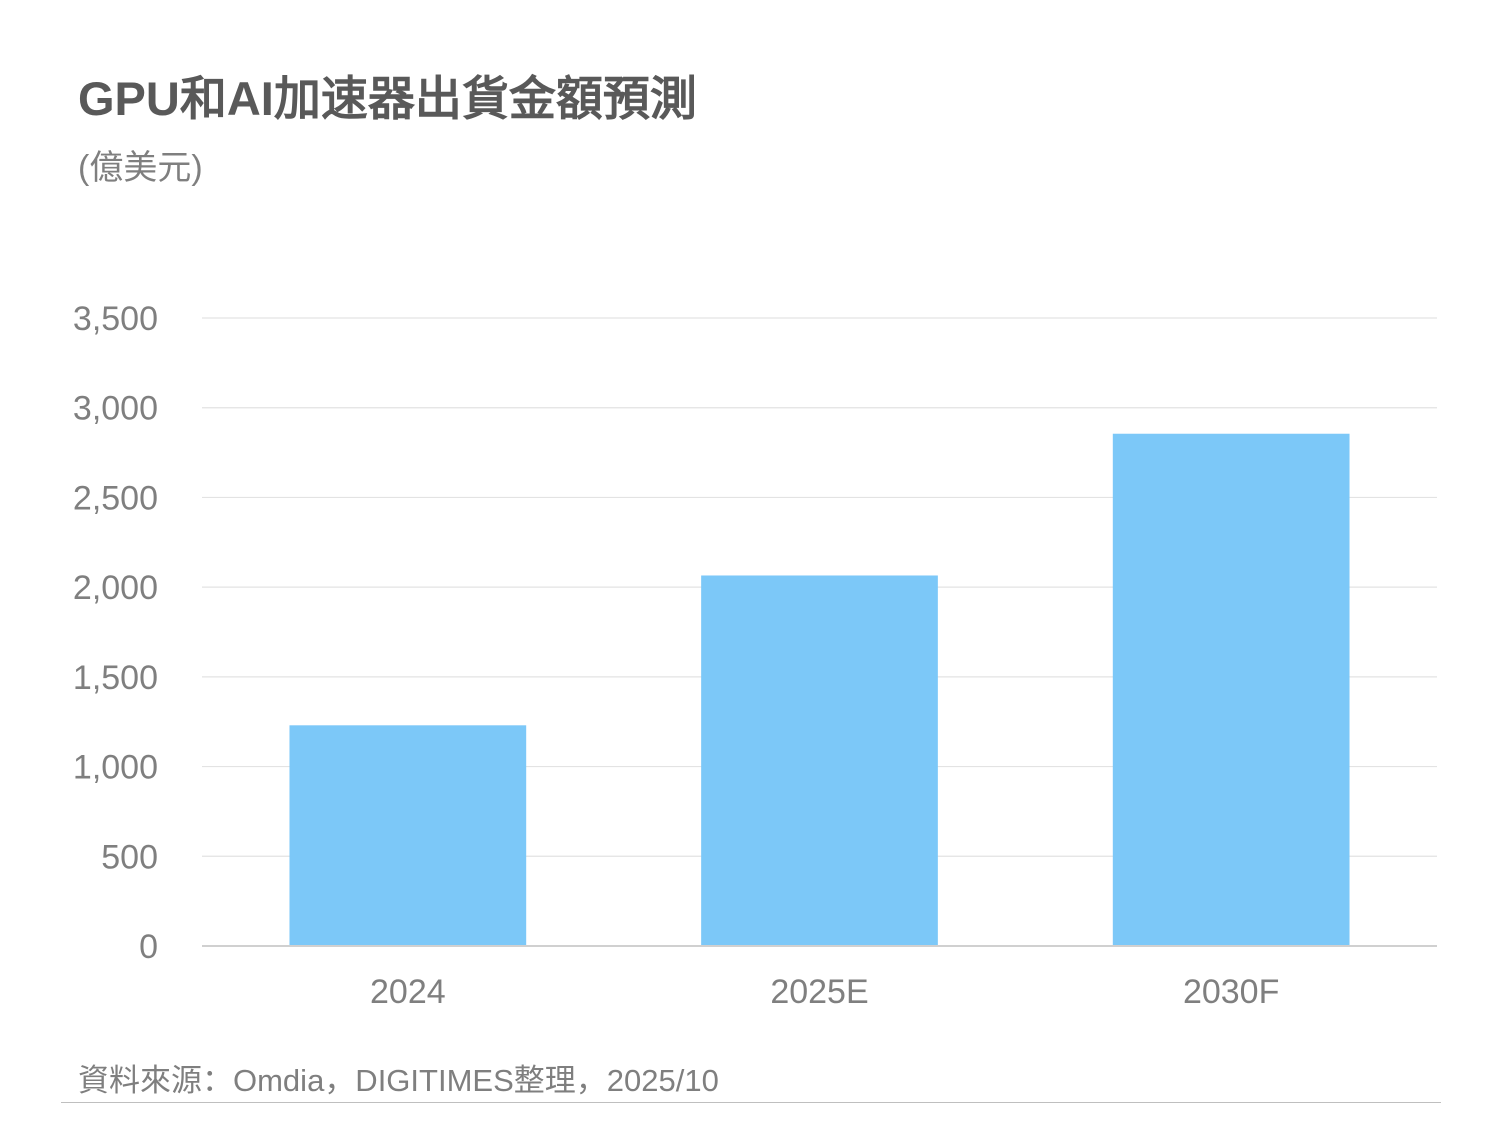  Describe the element at coordinates (129, 857) in the screenshot. I see `y-tick-label: 500` at that location.